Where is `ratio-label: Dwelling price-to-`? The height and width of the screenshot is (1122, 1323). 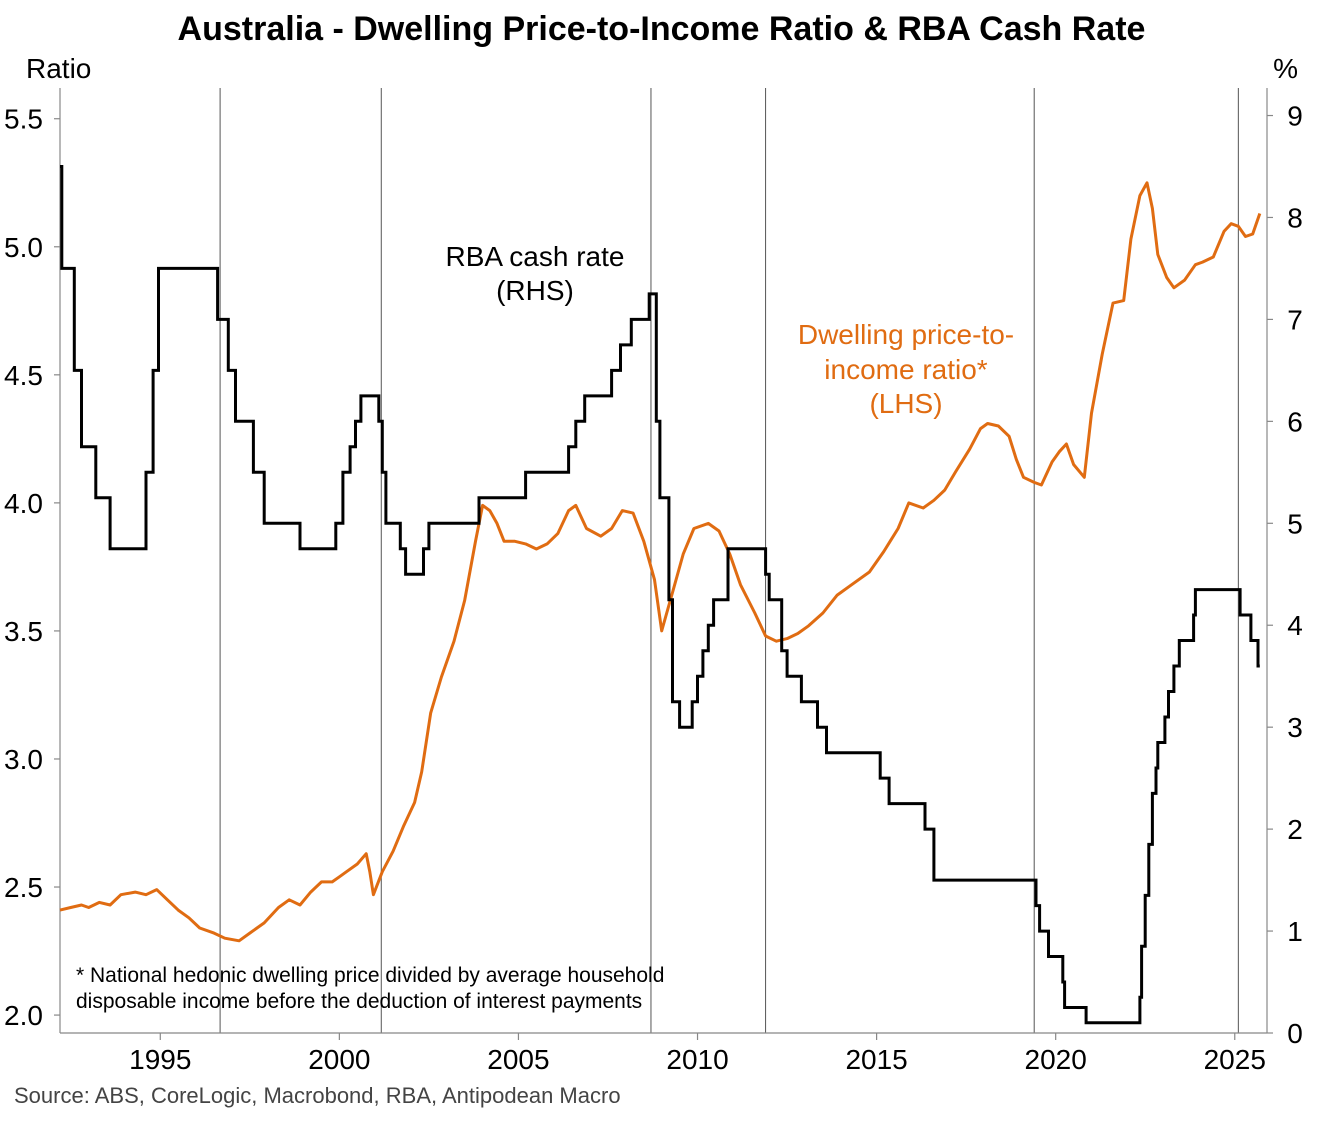
ratio-label: Dwelling price-to- is located at coordinates (906, 334).